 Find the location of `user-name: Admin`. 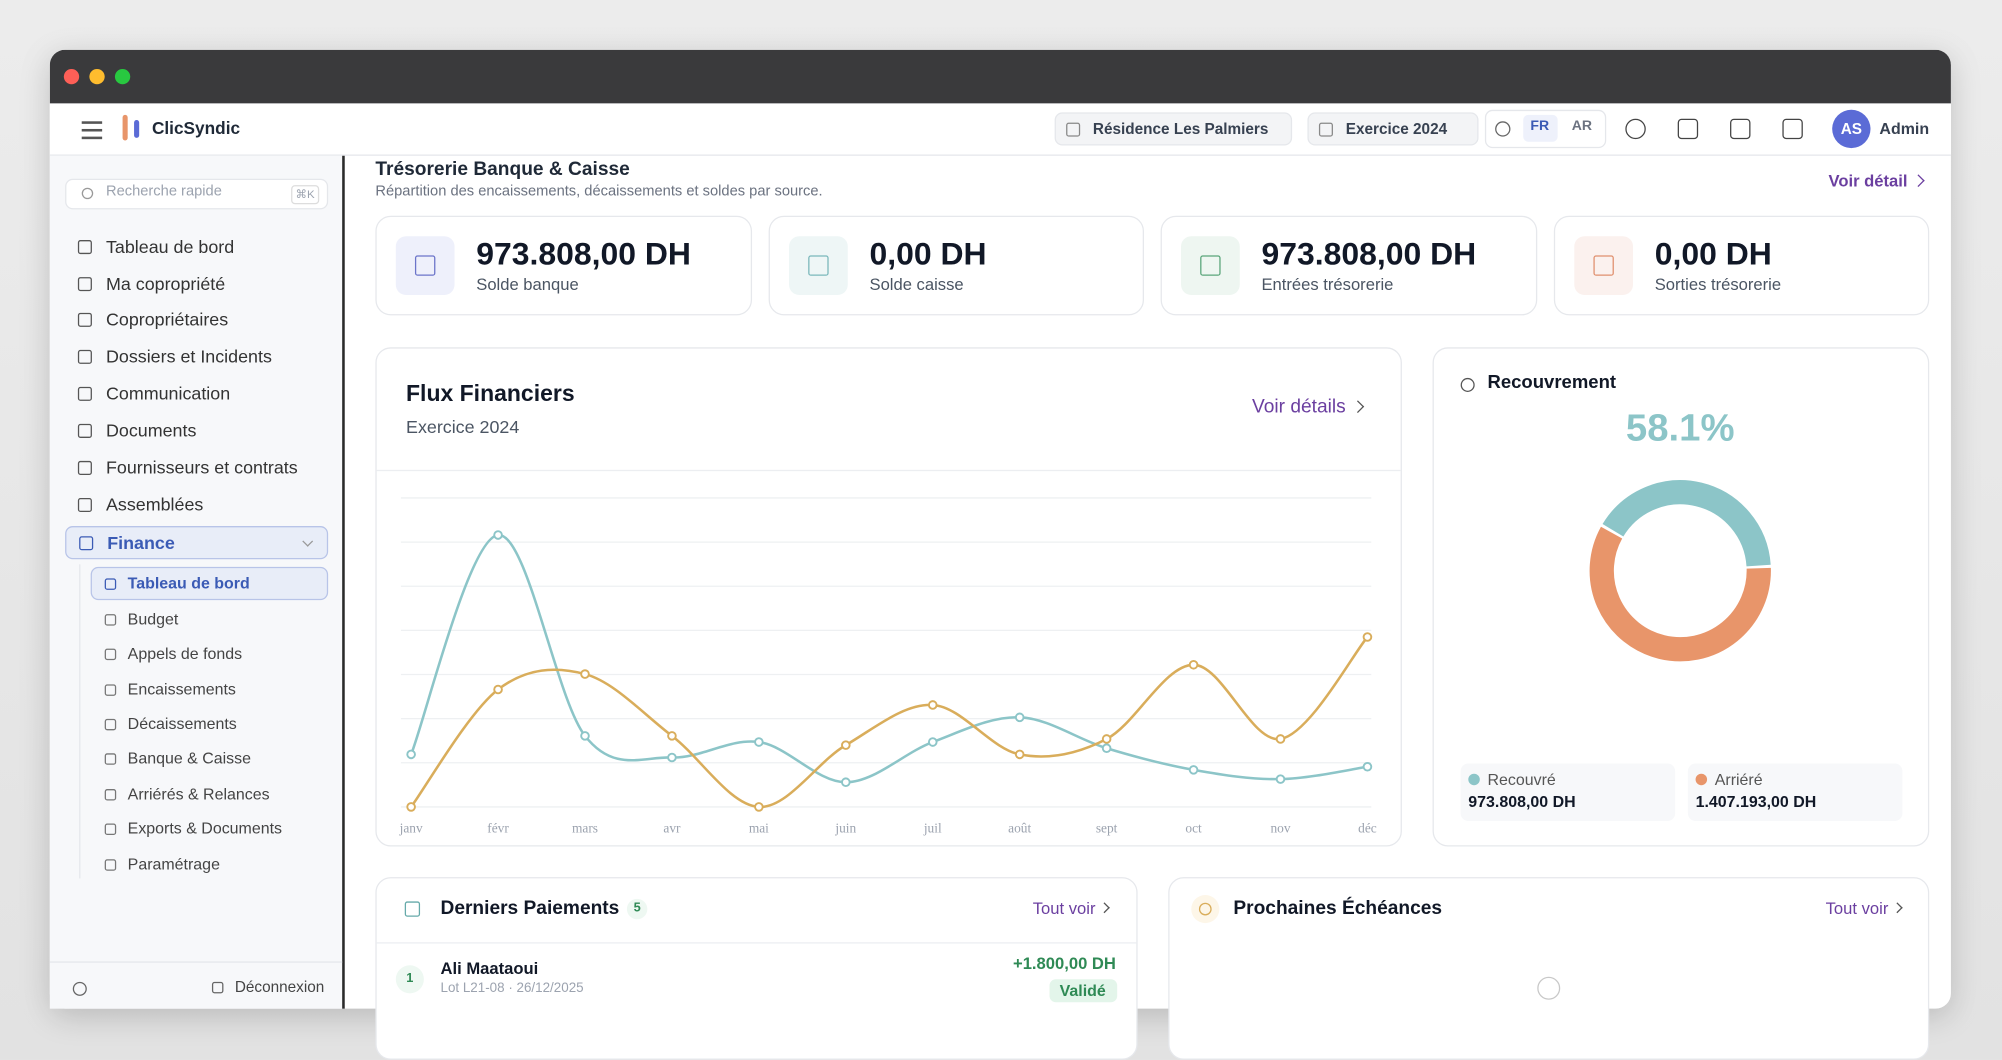

user-name: Admin is located at coordinates (1904, 128).